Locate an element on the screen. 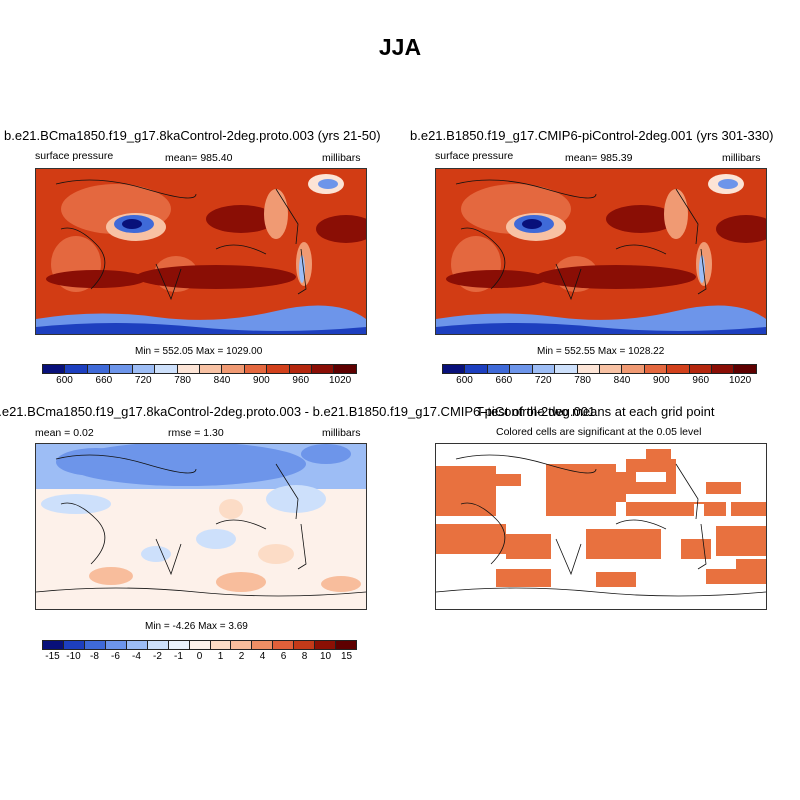  panel1-minmax: Min = 552.05 Max = 1029.00 is located at coordinates (199, 351).